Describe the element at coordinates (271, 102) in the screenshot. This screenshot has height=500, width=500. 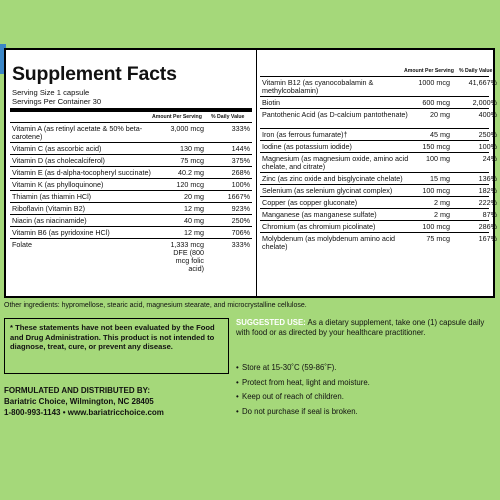
I see `nutrient-name: Biotin` at that location.